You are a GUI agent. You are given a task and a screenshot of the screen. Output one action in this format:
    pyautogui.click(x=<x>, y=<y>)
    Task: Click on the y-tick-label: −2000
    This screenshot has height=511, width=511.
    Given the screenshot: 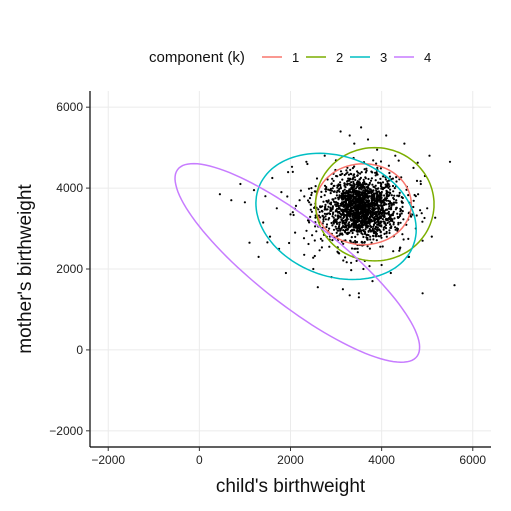 What is the action you would take?
    pyautogui.click(x=66, y=431)
    